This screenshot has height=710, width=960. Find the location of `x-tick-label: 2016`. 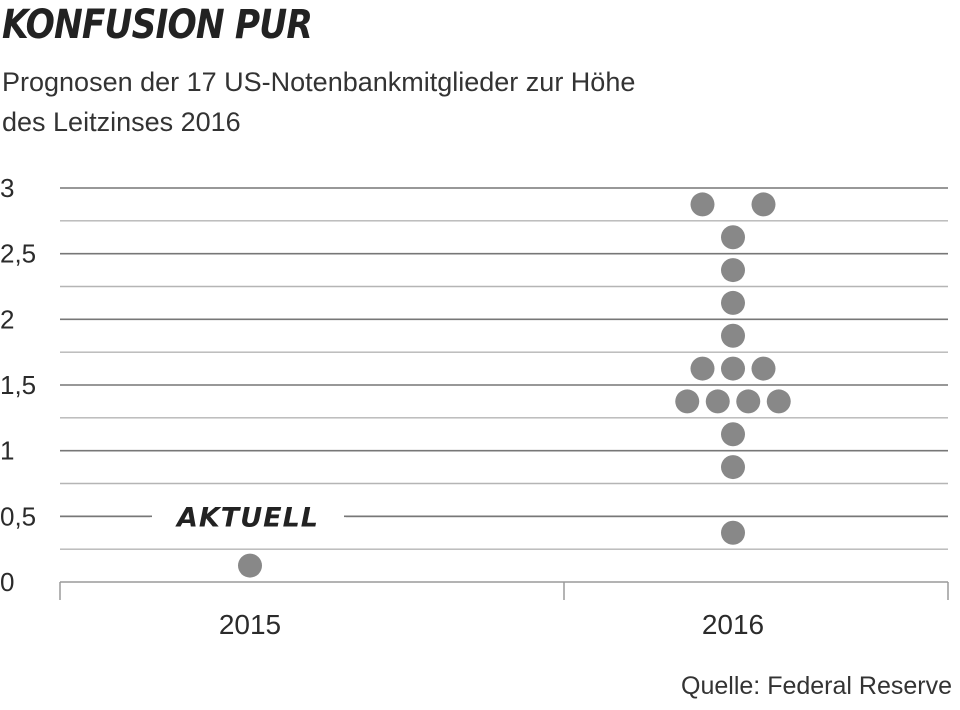

x-tick-label: 2016 is located at coordinates (733, 624).